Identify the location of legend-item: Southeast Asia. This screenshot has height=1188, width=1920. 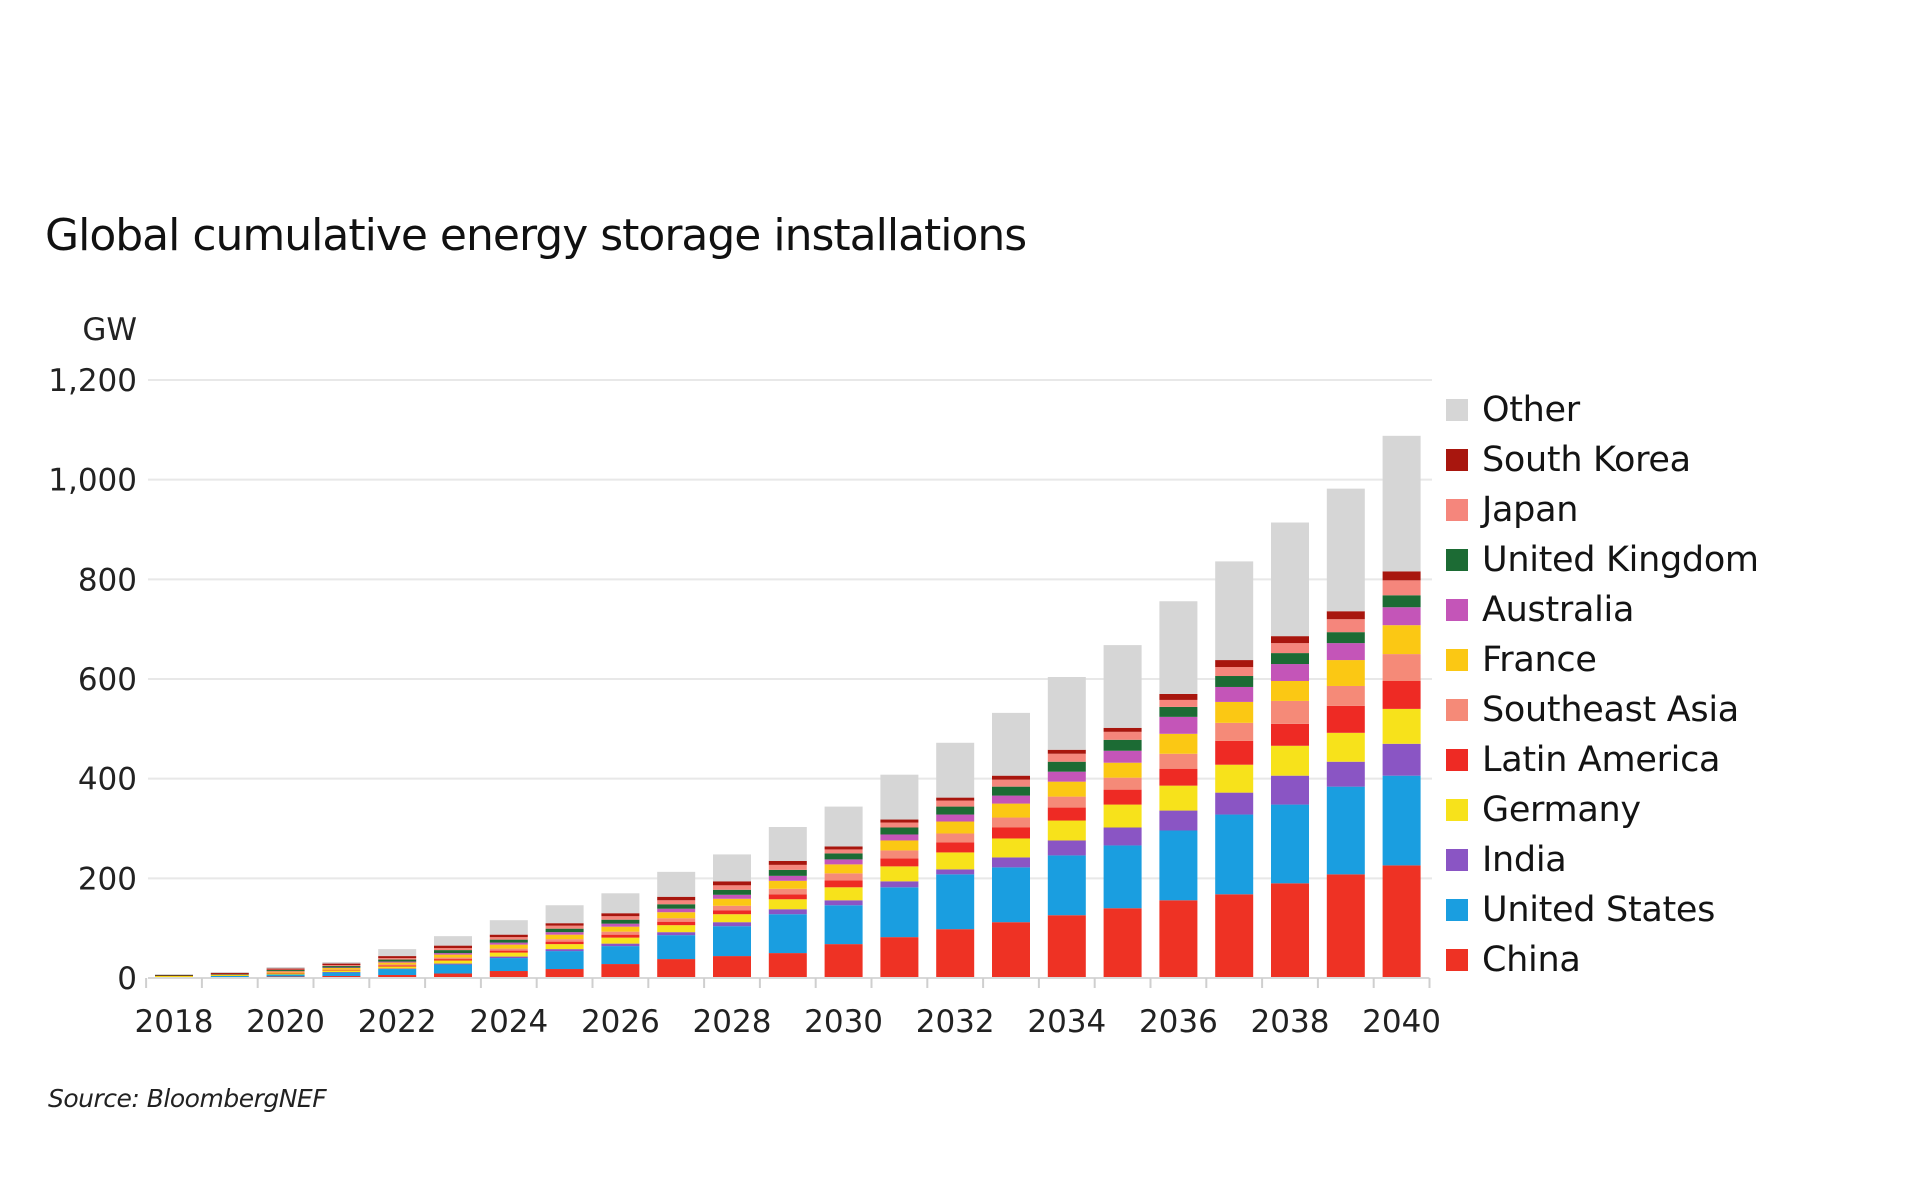
(1602, 710).